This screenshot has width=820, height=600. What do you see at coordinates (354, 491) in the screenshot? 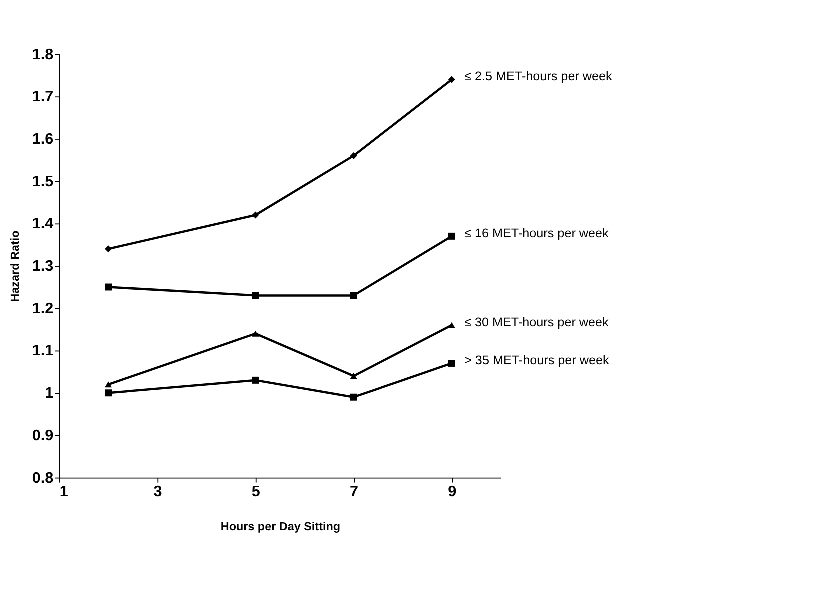
I see `x-tick-label: 7` at bounding box center [354, 491].